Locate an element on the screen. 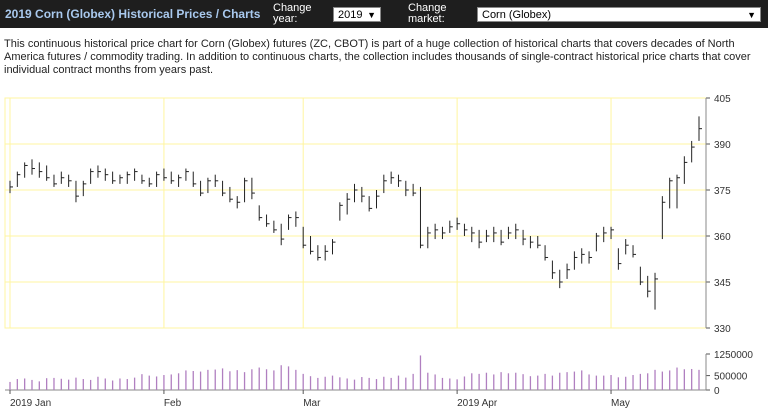 Image resolution: width=768 pixels, height=412 pixels. change-market-label: Change market: is located at coordinates (427, 13).